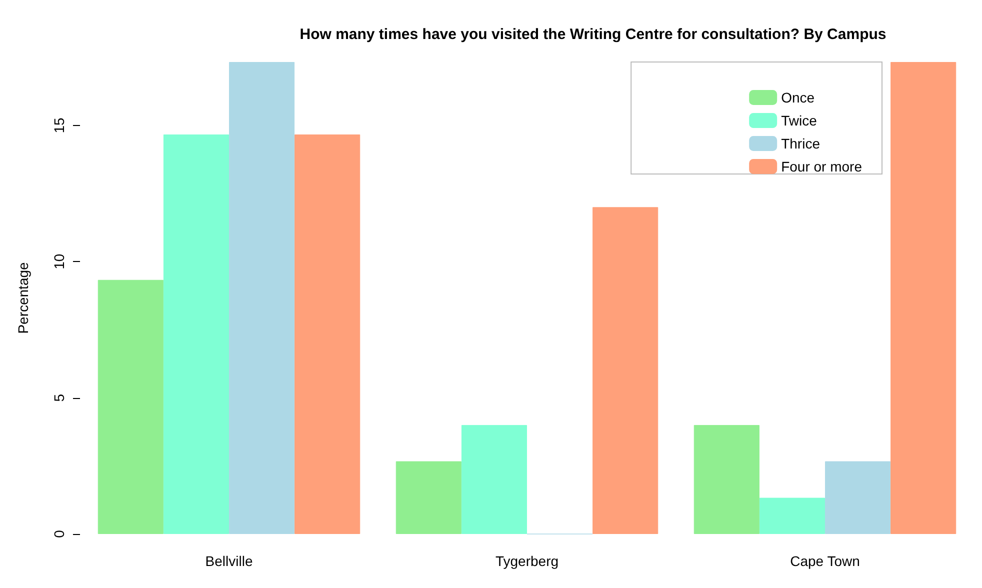  Describe the element at coordinates (800, 144) in the screenshot. I see `legend-label: Thrice` at that location.